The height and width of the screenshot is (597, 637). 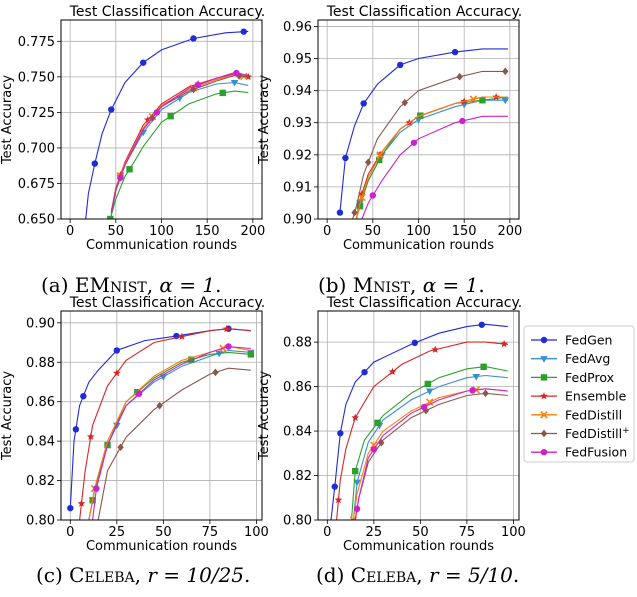 I want to click on legend-item-ensemble: Ensemble, so click(x=579, y=396).